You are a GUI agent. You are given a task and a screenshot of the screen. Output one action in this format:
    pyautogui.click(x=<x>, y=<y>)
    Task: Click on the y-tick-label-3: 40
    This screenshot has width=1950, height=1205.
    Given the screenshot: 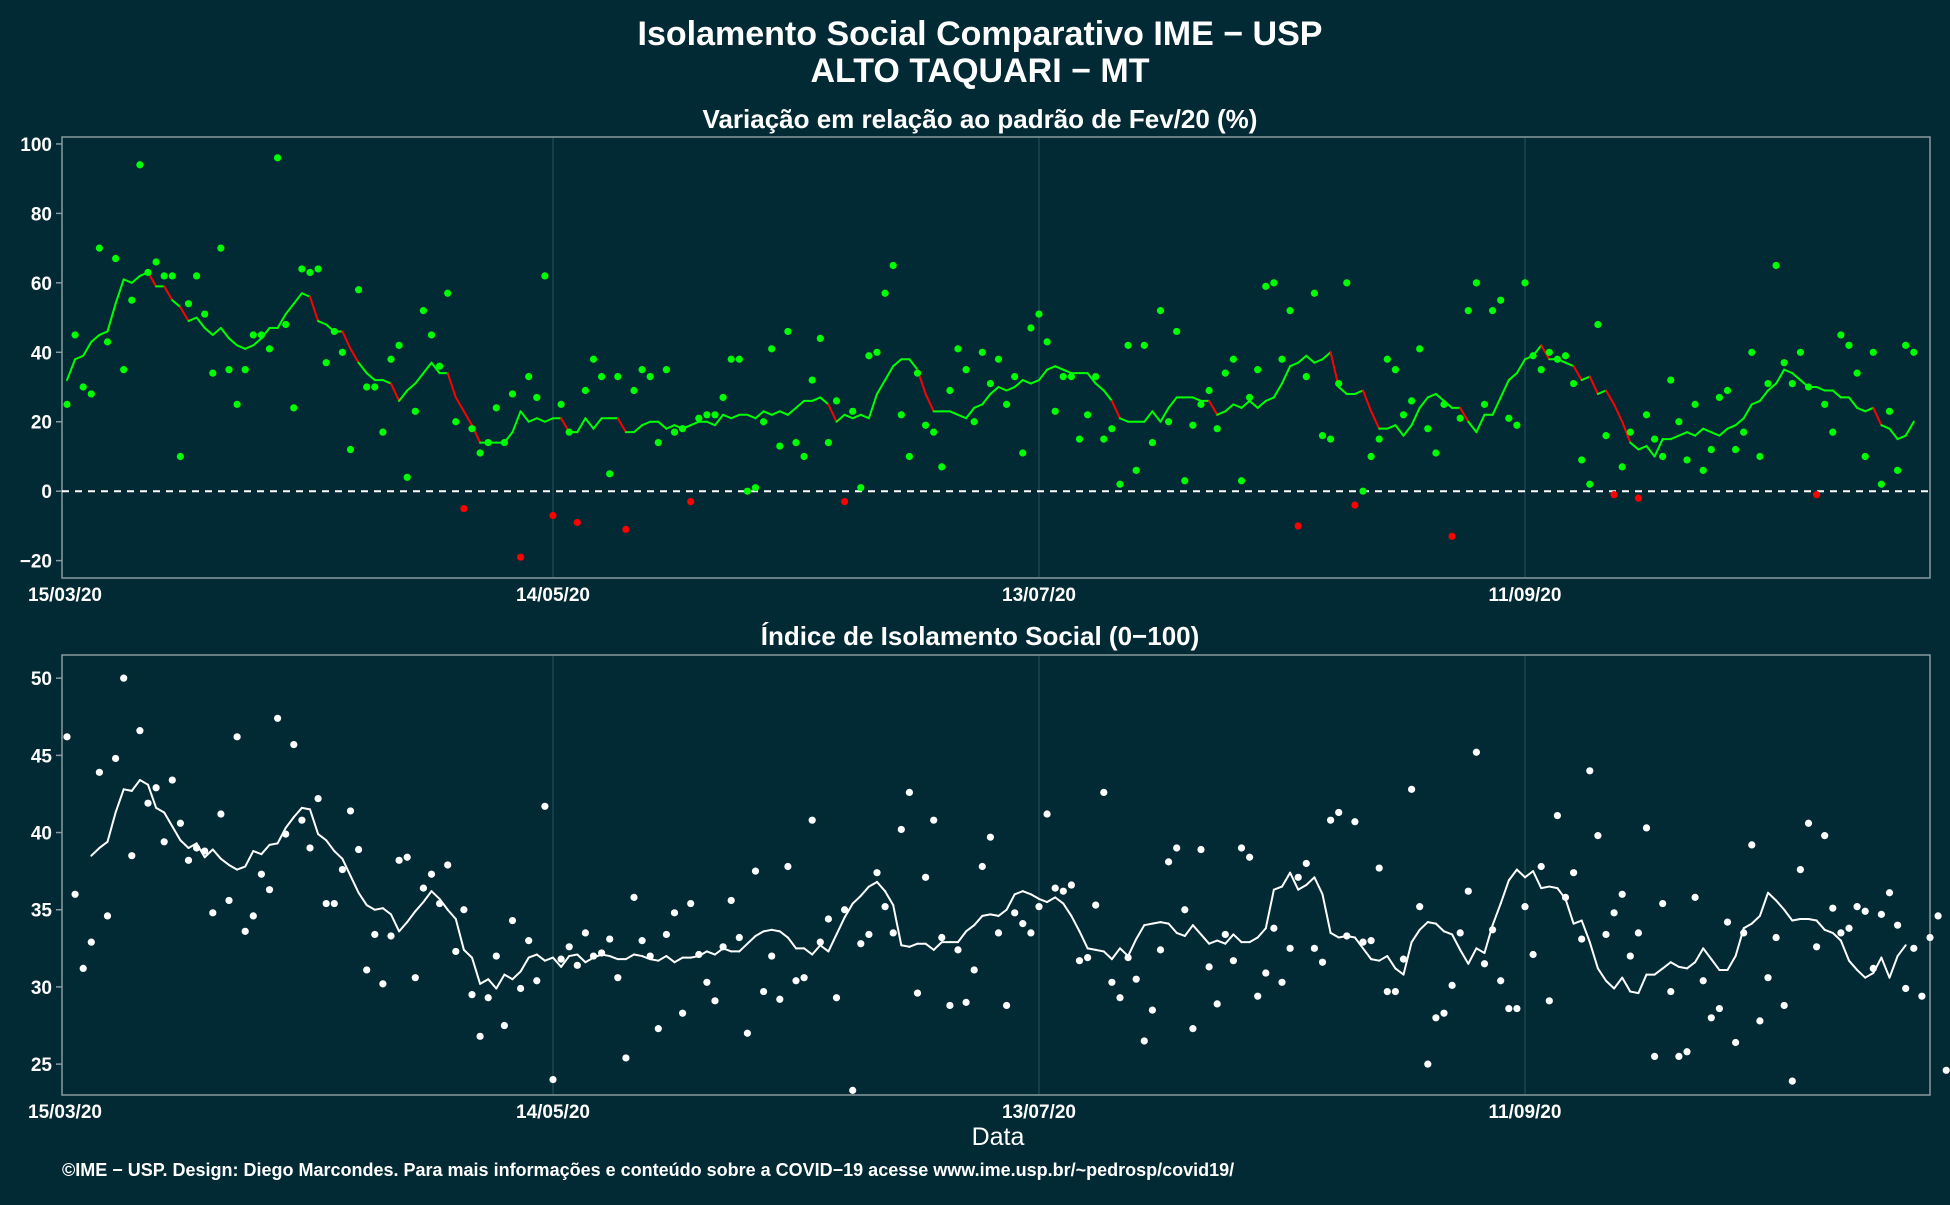 What is the action you would take?
    pyautogui.click(x=41, y=353)
    